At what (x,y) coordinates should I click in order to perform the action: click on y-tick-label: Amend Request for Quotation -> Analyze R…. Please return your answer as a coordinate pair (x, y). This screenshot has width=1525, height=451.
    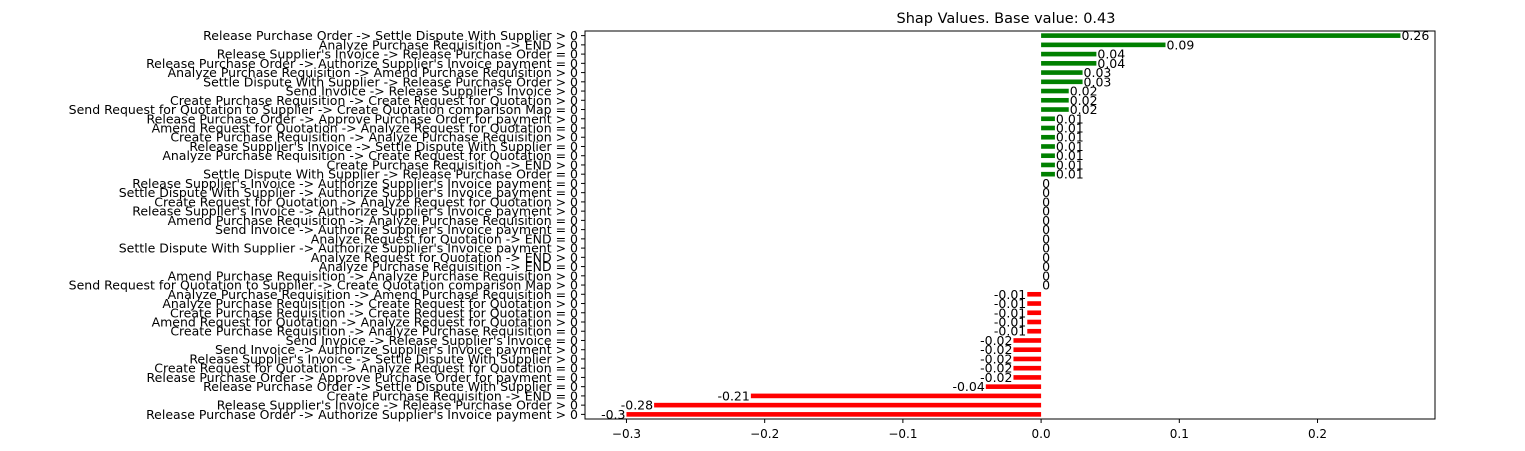
    Looking at the image, I should click on (365, 128).